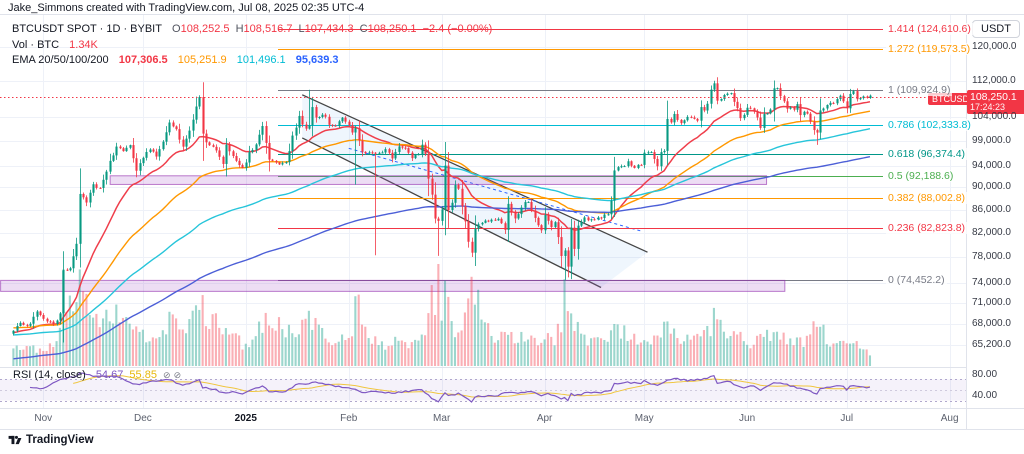 The width and height of the screenshot is (1024, 454). What do you see at coordinates (929, 48) in the screenshot?
I see `fib-level-label: 1.272 (119,573.5)` at bounding box center [929, 48].